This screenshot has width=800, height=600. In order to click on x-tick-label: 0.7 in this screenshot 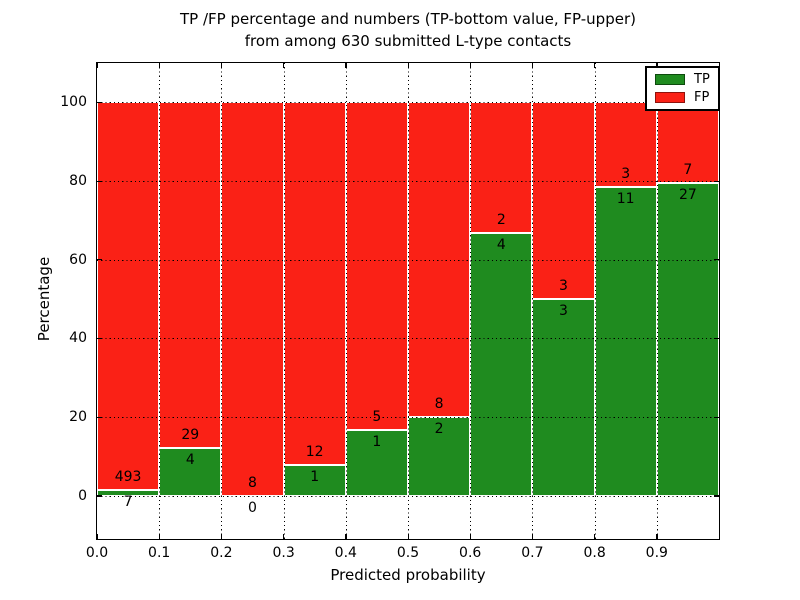, I will do `click(532, 553)`.